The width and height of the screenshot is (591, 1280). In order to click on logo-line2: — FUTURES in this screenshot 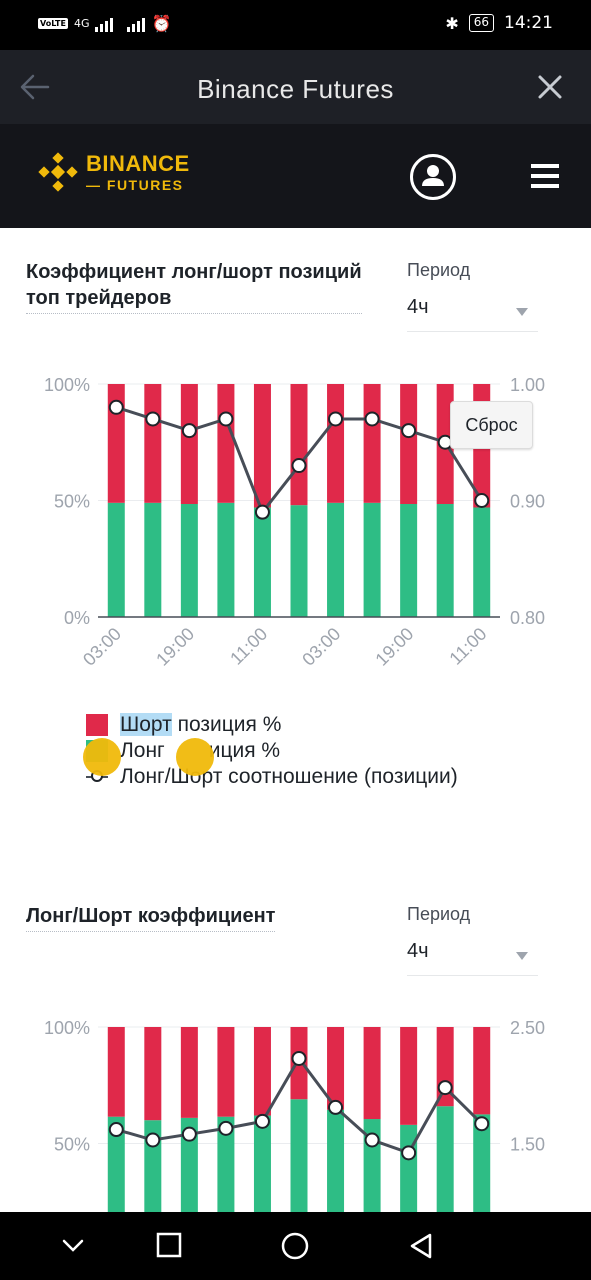, I will do `click(135, 184)`.